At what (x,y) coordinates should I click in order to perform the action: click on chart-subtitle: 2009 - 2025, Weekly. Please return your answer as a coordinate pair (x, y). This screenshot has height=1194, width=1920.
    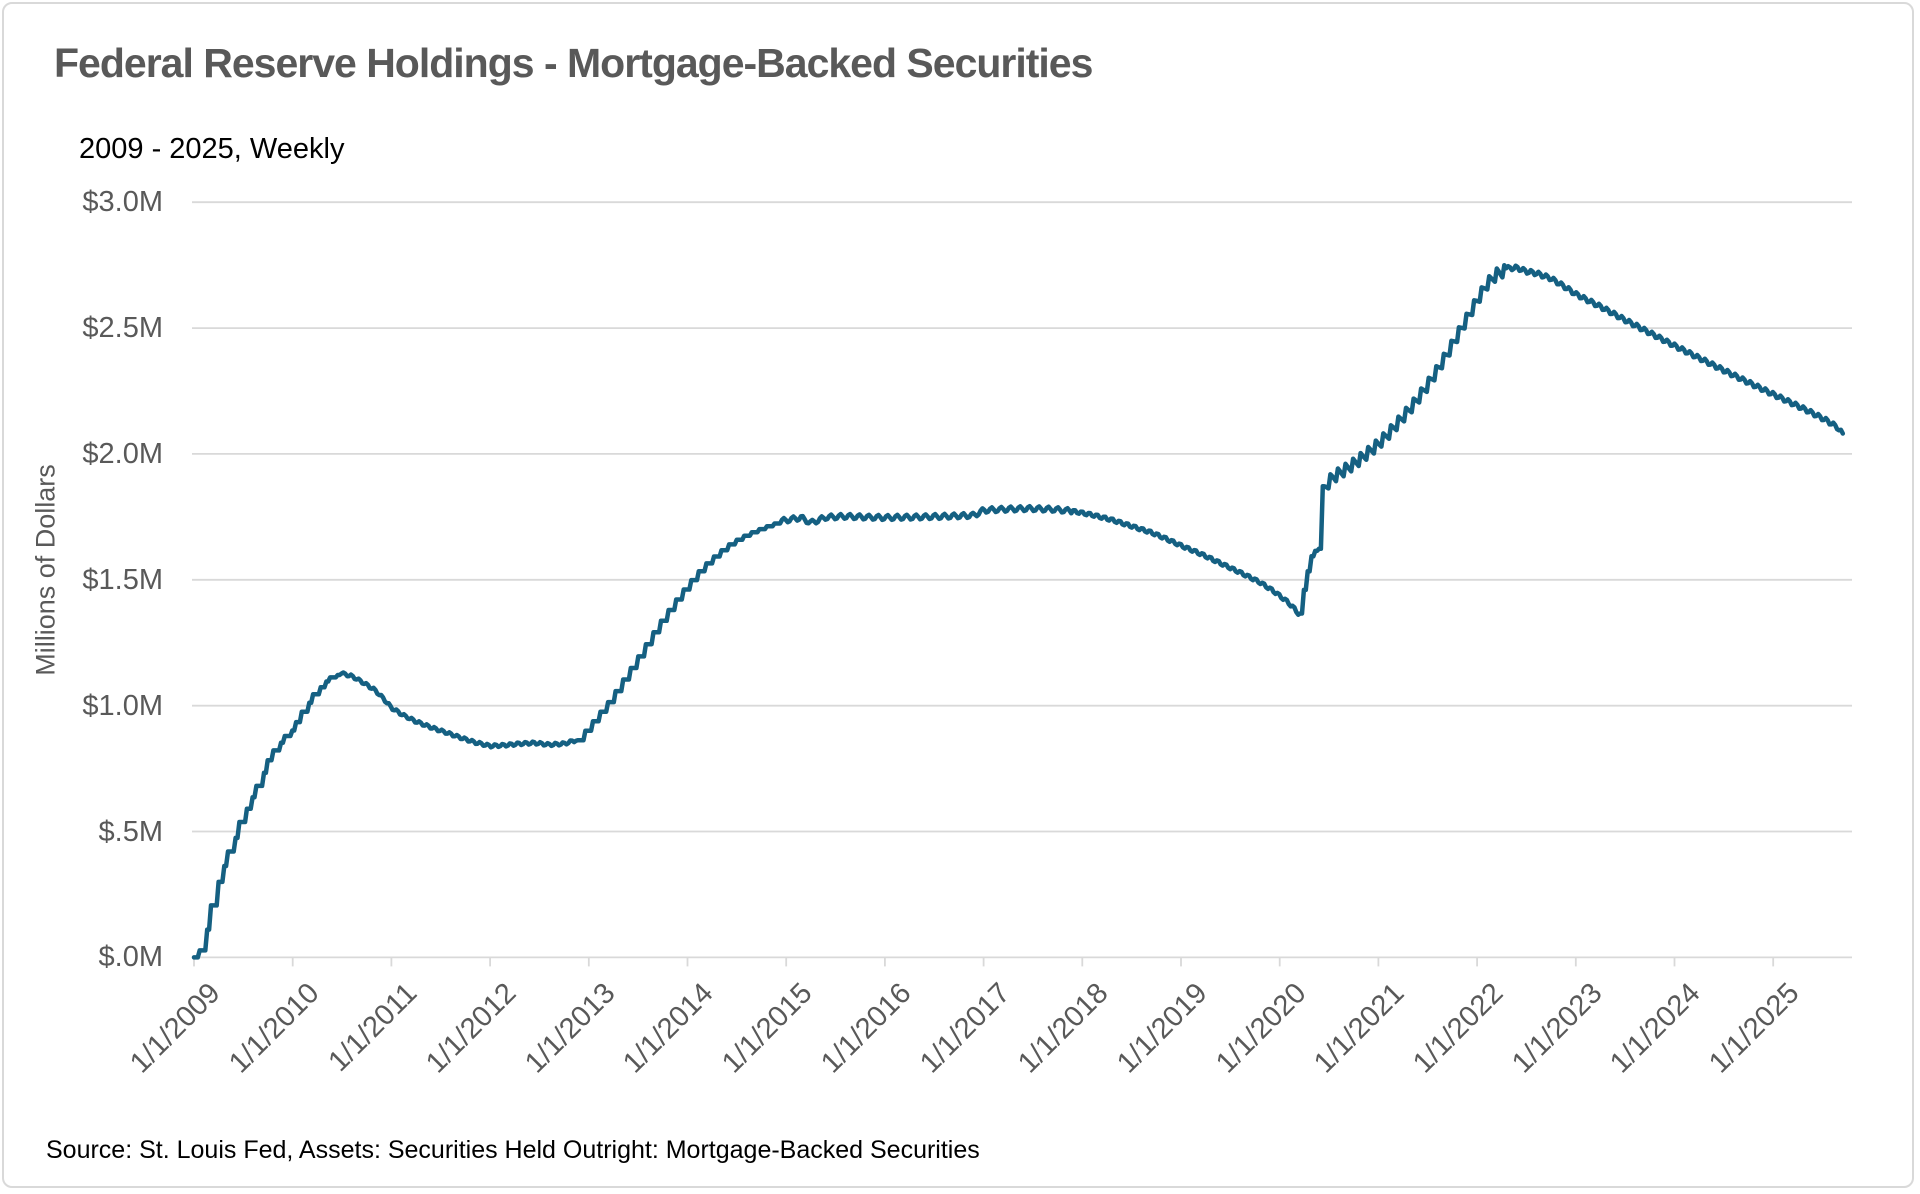
    Looking at the image, I should click on (212, 149).